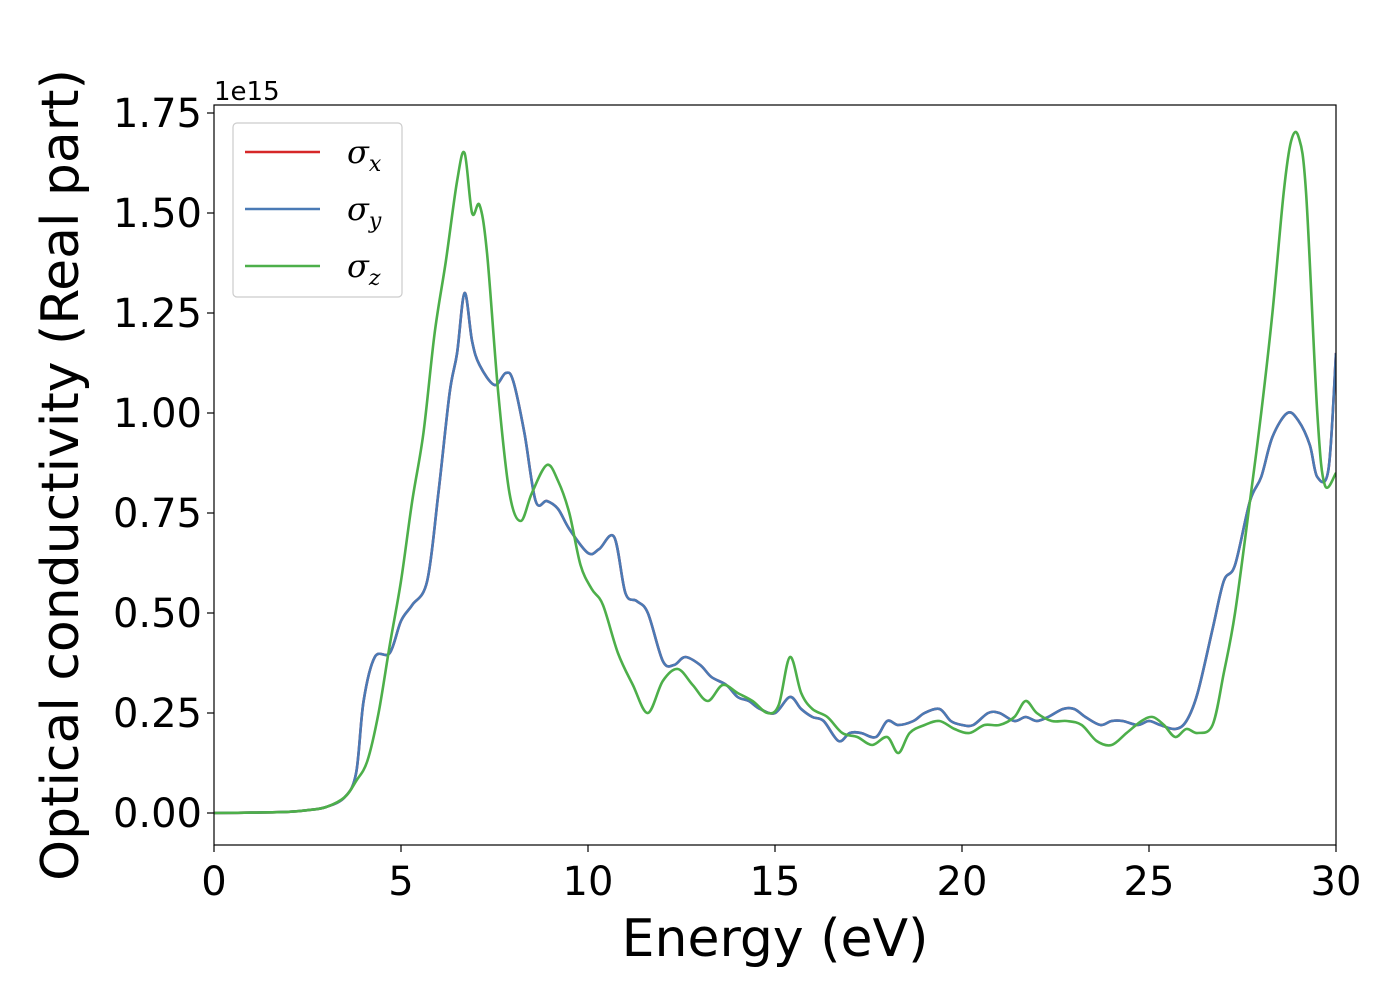 The height and width of the screenshot is (1000, 1400). I want to click on legend-subscript: y, so click(375, 221).